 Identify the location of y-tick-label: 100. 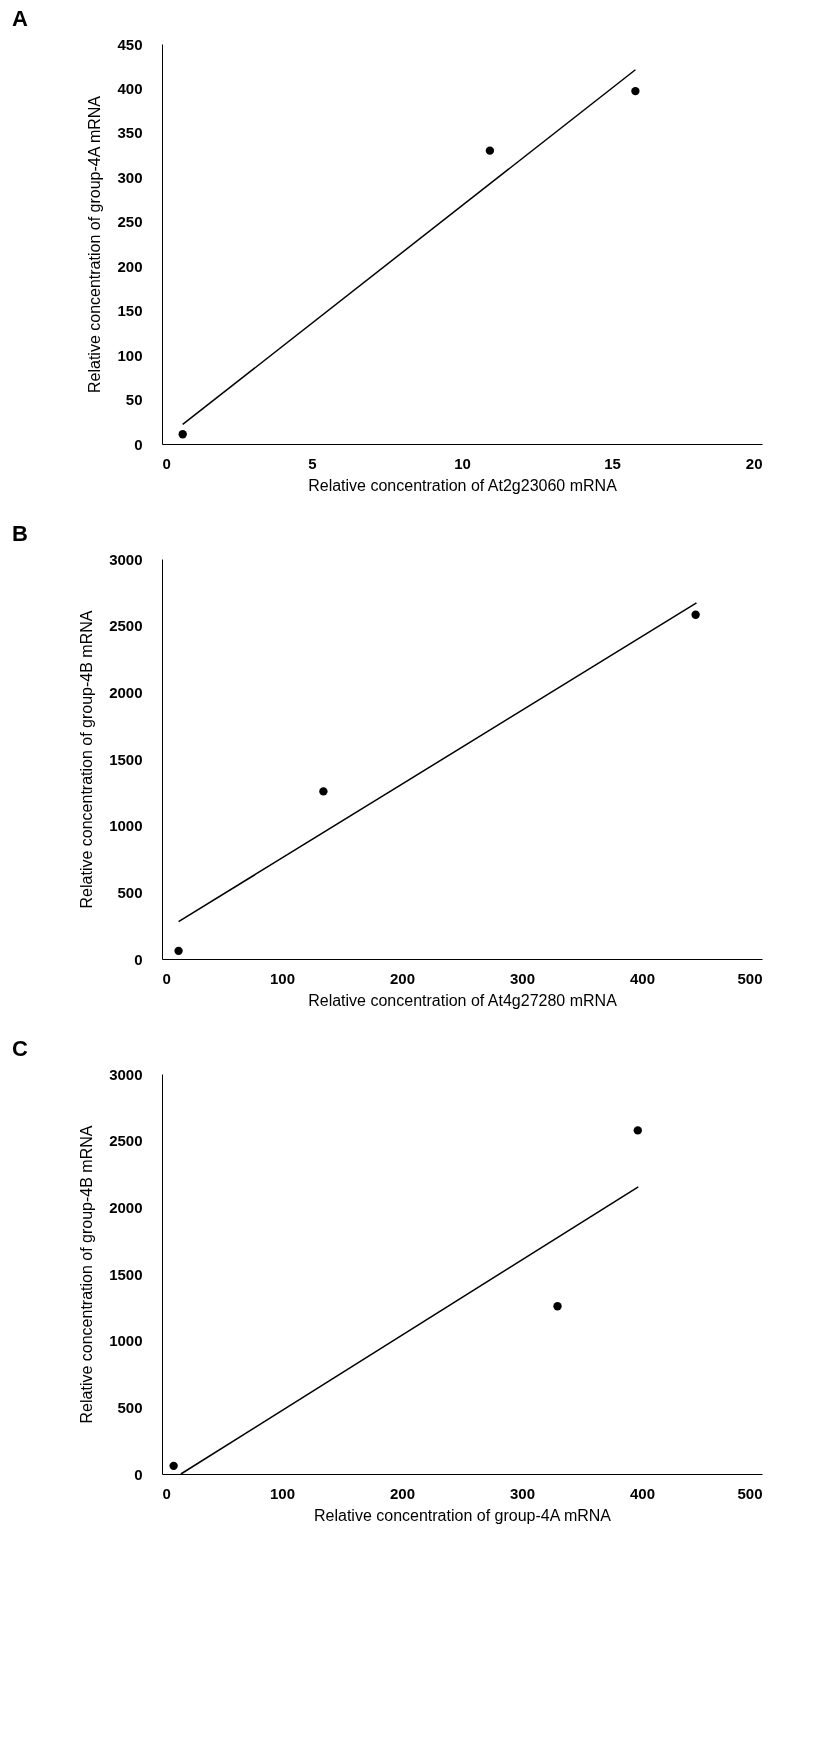
(130, 355).